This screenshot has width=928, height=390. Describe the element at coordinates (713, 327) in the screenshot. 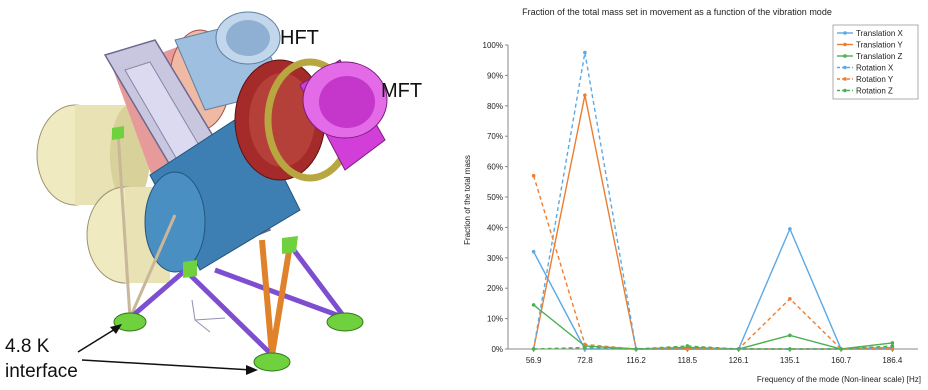

I see `series-line-translation-z` at that location.